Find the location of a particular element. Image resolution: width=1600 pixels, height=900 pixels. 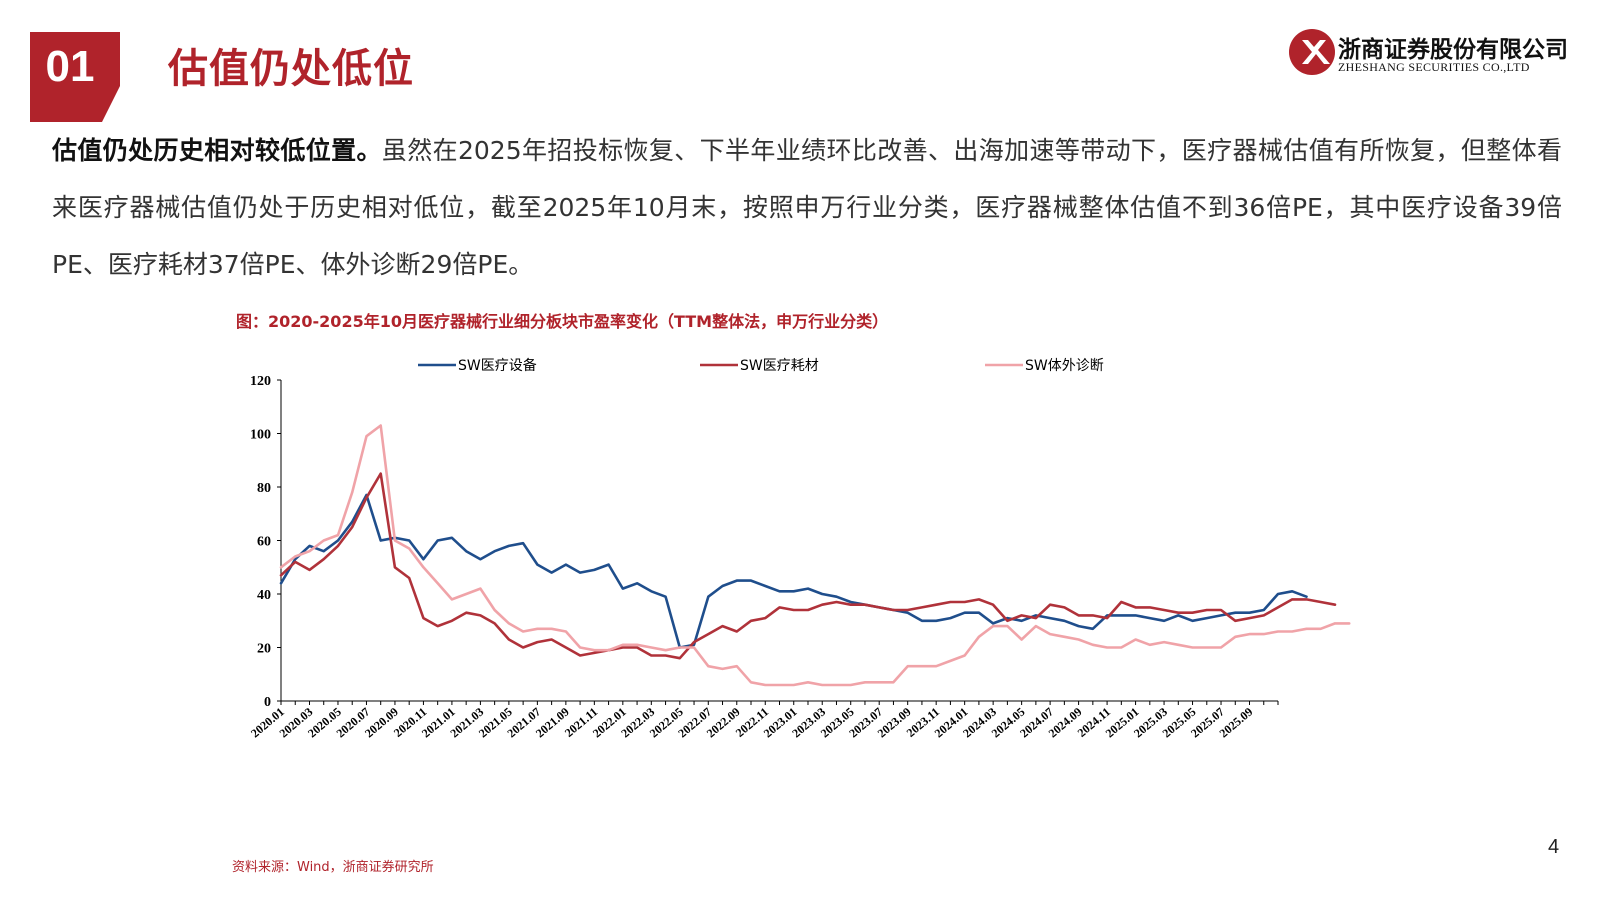

brand-mark-icon is located at coordinates (1312, 52).